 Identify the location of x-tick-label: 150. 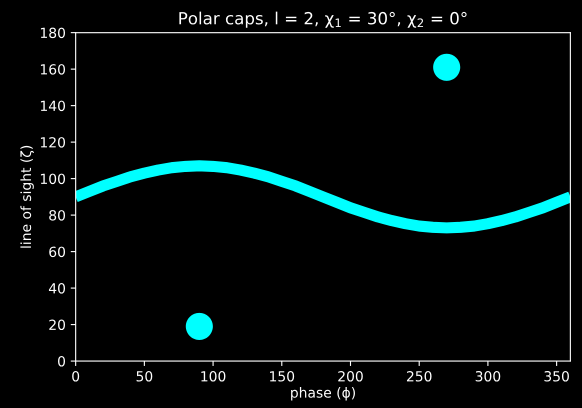
(282, 376).